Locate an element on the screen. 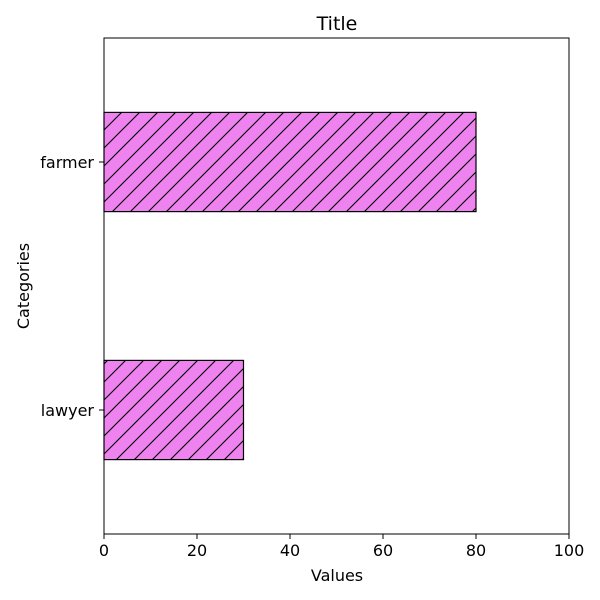  bar-hatch-lawyer is located at coordinates (174, 410).